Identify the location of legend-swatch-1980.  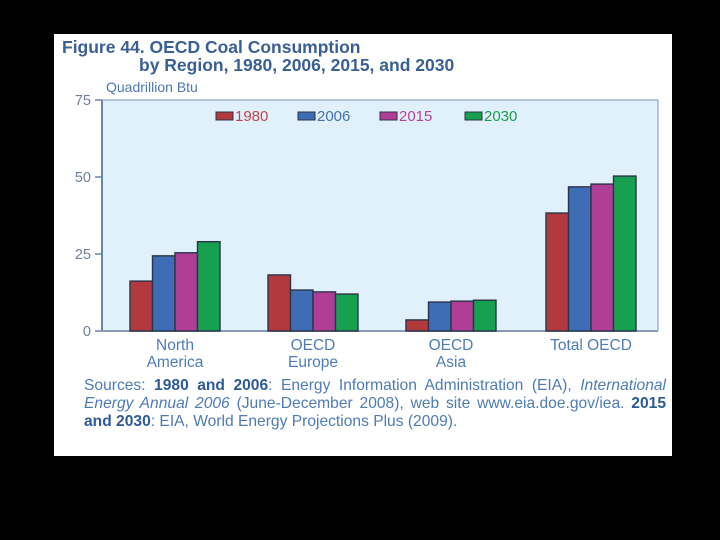
(224, 116).